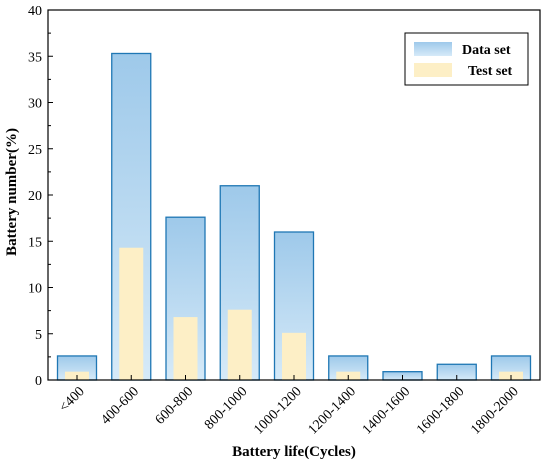 This screenshot has width=550, height=468. What do you see at coordinates (35, 242) in the screenshot?
I see `y-tick-label: 15` at bounding box center [35, 242].